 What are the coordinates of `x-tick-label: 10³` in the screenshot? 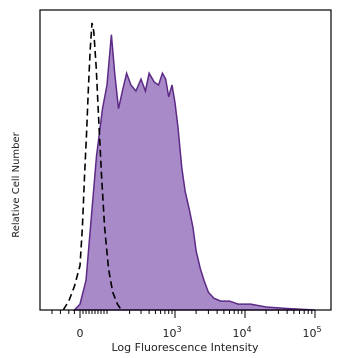 It's located at (171, 332).